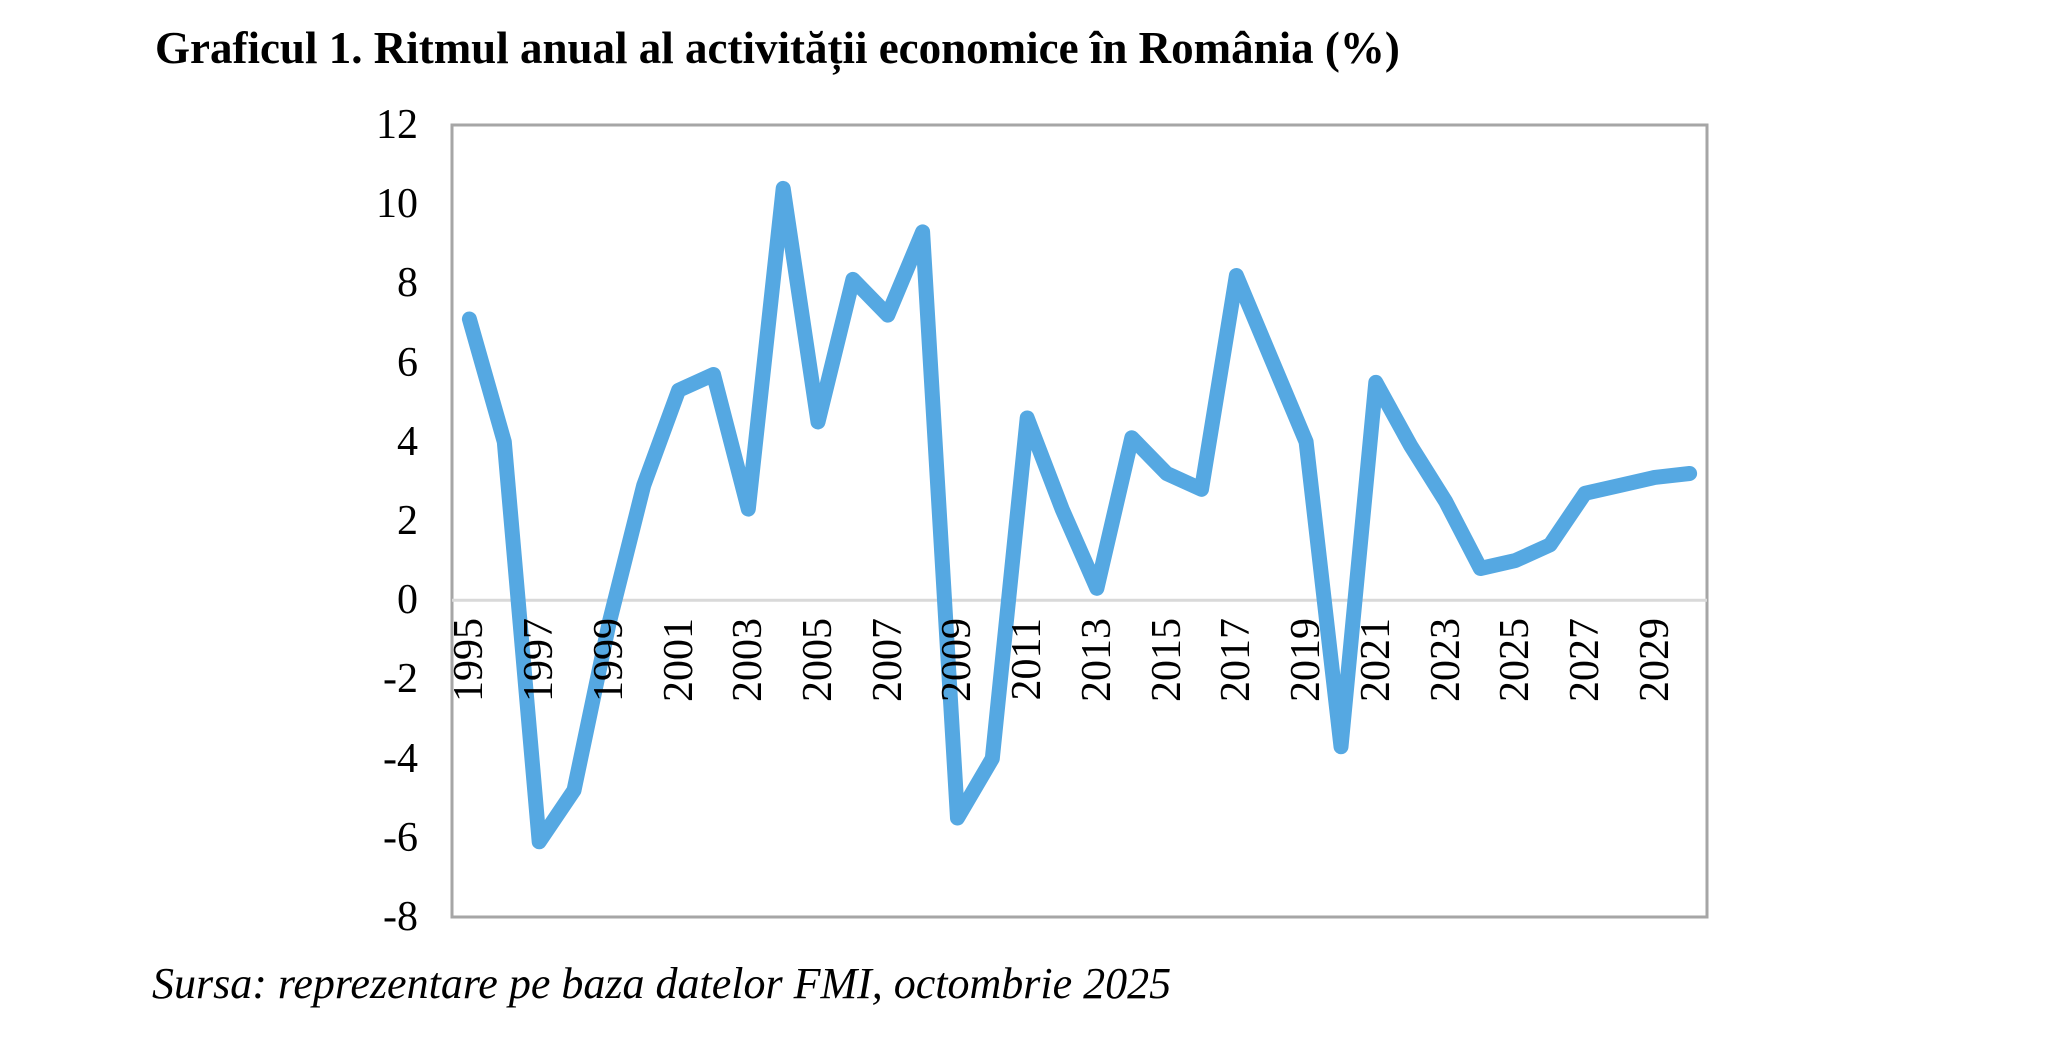 This screenshot has width=2062, height=1062. Describe the element at coordinates (1096, 660) in the screenshot. I see `x-tick-label: 2013` at that location.